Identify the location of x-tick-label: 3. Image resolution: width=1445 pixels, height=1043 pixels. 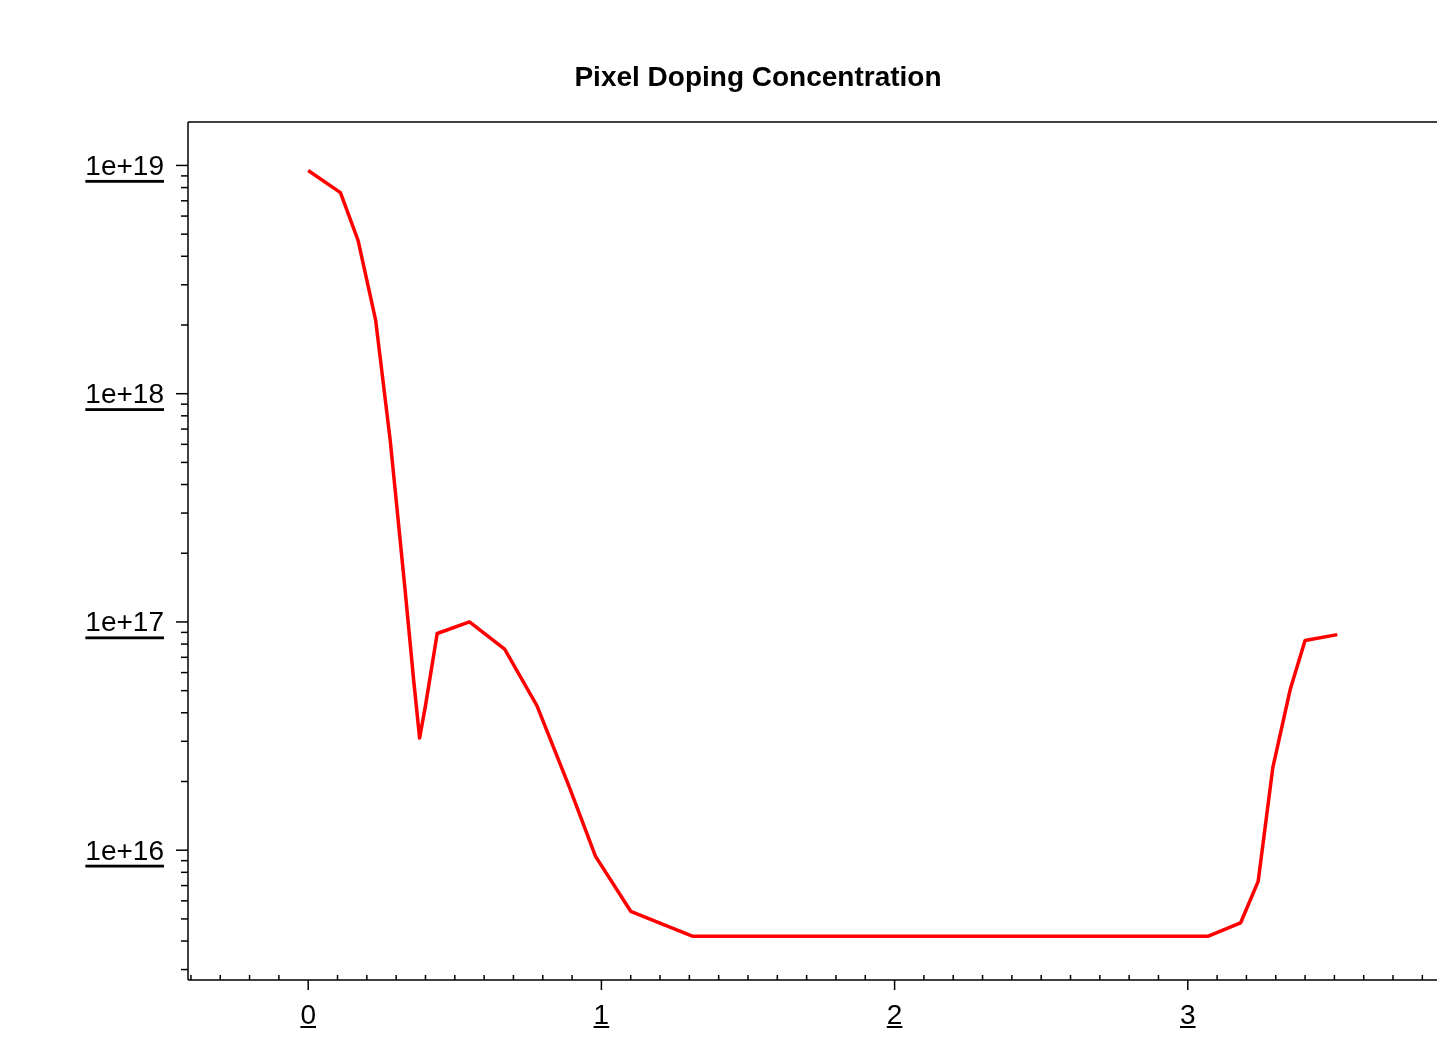
(1188, 1014).